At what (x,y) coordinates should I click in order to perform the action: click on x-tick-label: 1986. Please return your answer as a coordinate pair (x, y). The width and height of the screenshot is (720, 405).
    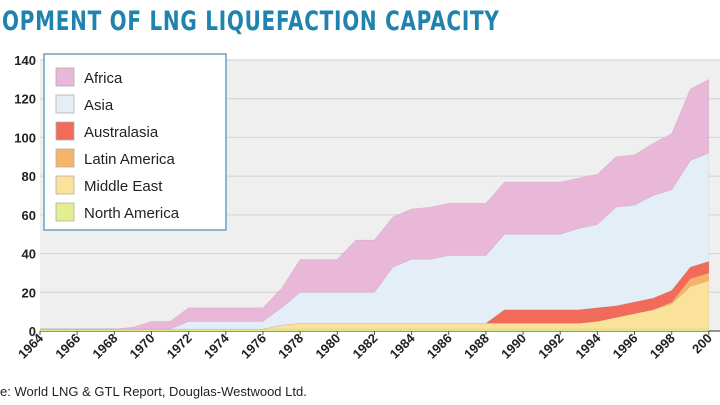
    Looking at the image, I should click on (439, 346).